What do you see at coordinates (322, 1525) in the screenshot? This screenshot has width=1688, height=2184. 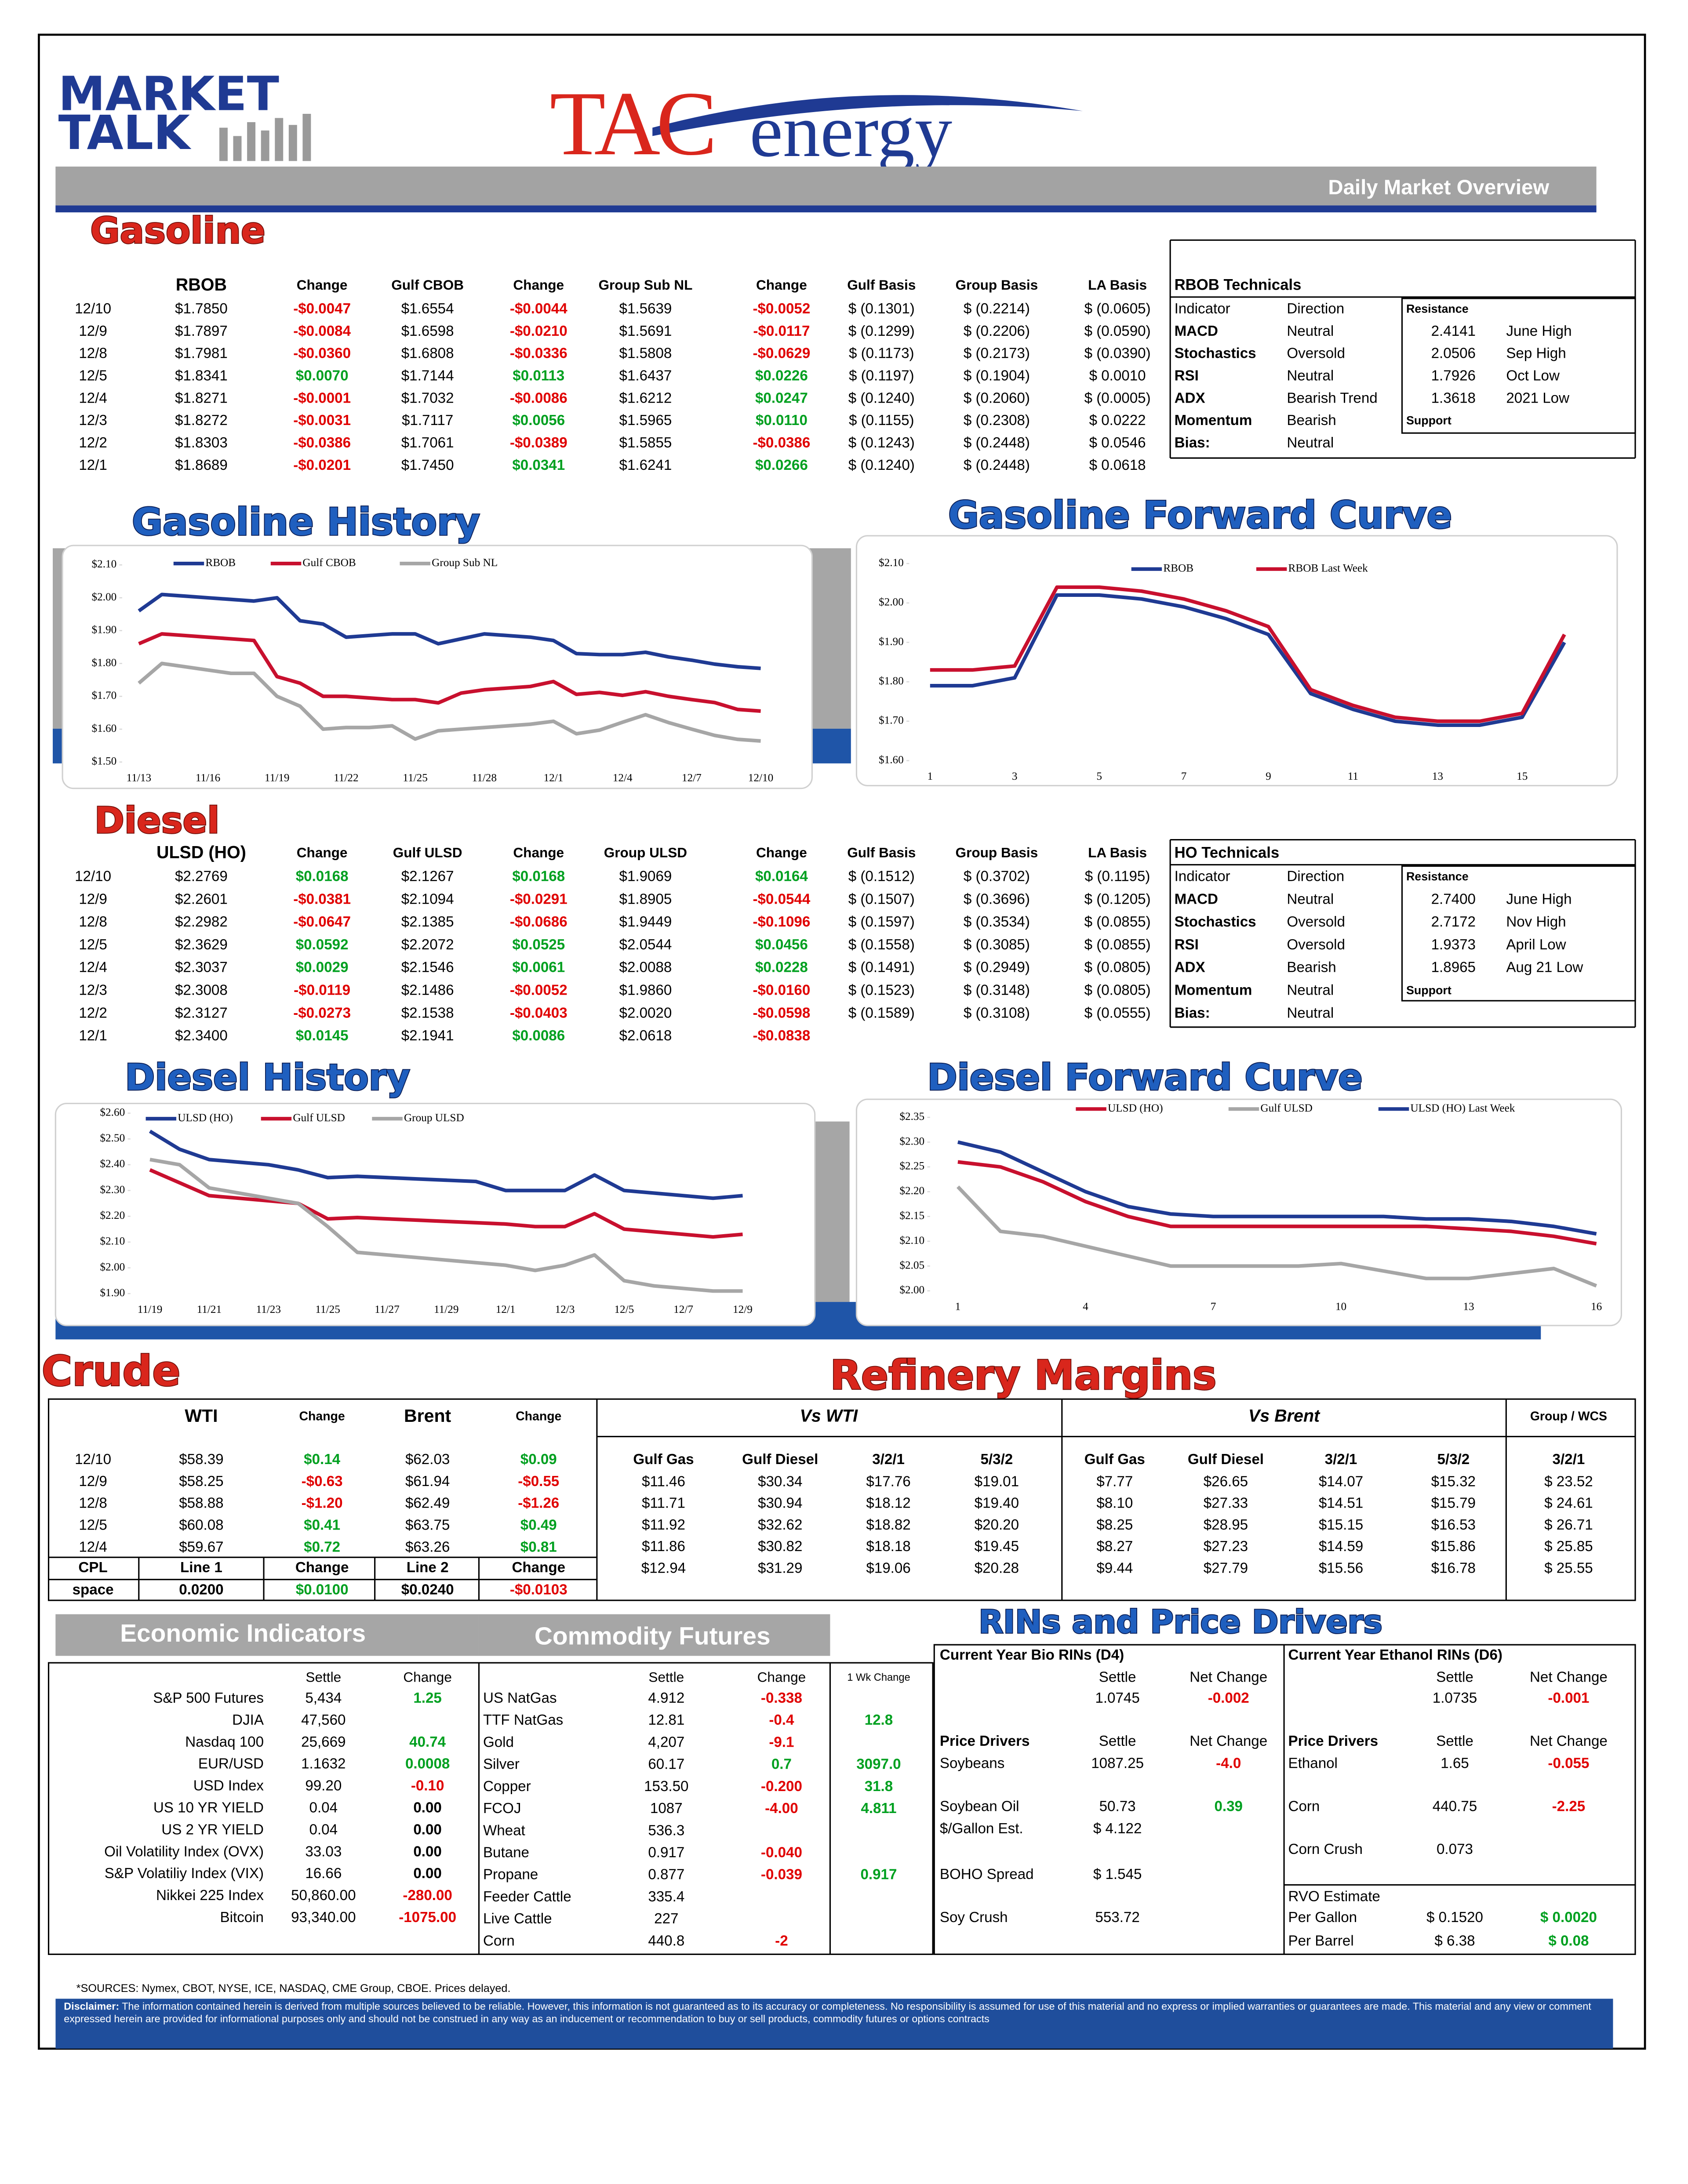 I see `table-cell: $0.41` at bounding box center [322, 1525].